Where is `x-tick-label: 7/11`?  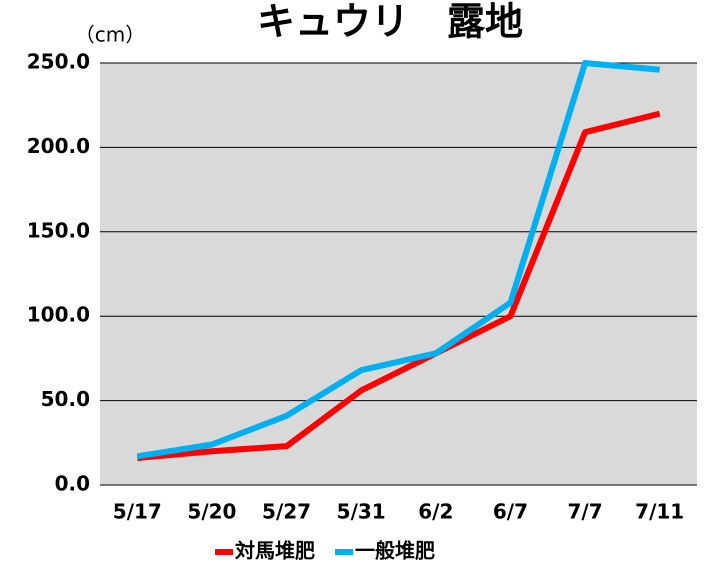
x-tick-label: 7/11 is located at coordinates (659, 512).